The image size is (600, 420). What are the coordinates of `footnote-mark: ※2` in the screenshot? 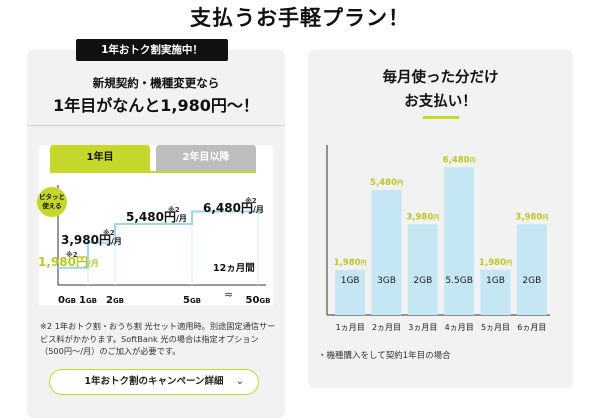 It's located at (46, 326).